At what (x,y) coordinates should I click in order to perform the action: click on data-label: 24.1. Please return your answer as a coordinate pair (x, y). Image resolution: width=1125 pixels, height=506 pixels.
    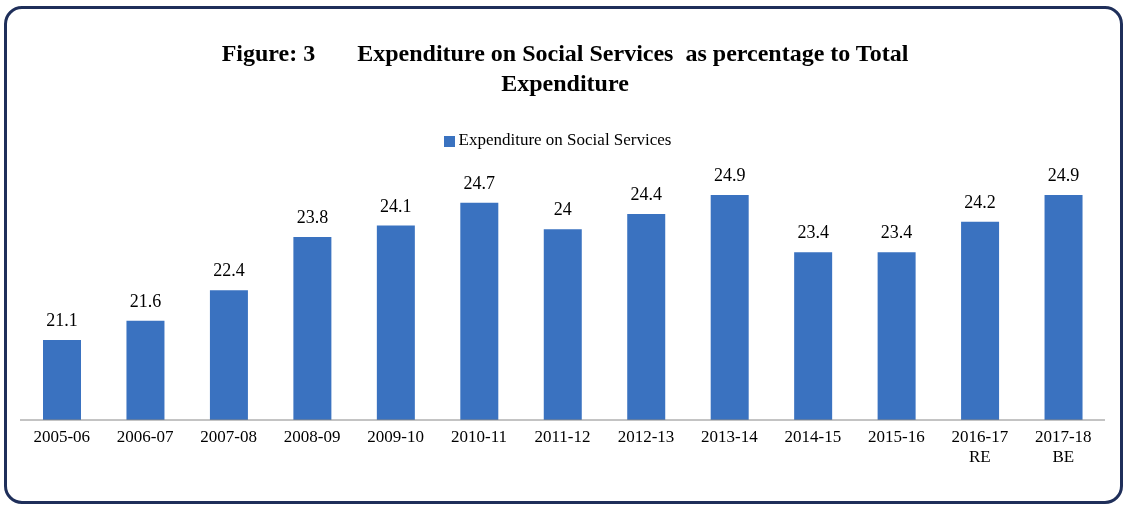
    Looking at the image, I should click on (396, 205).